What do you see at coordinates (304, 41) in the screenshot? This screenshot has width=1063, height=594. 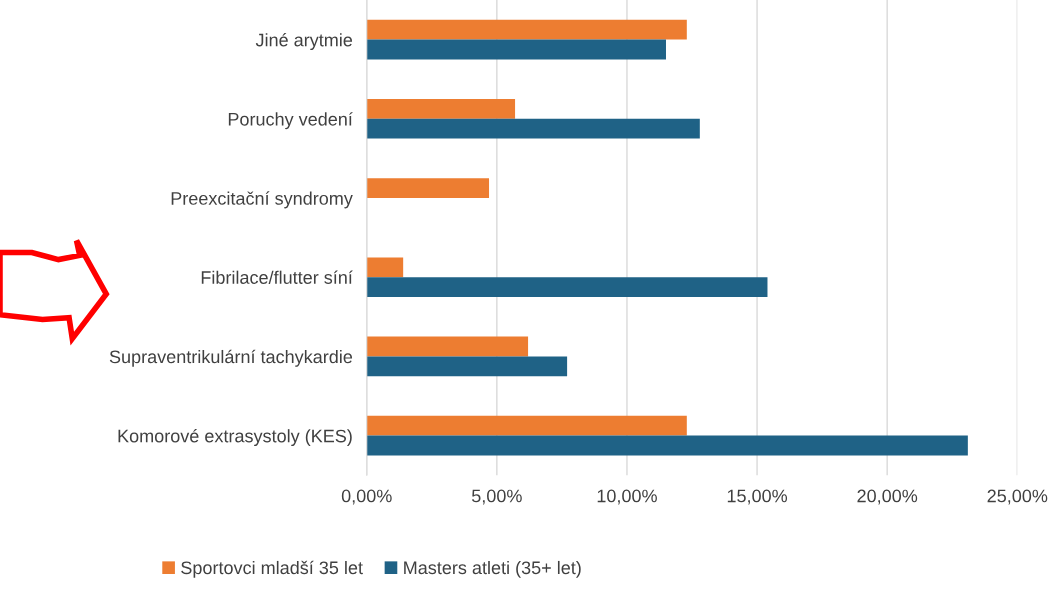 I see `y-tick-label: Jiné arytmie` at bounding box center [304, 41].